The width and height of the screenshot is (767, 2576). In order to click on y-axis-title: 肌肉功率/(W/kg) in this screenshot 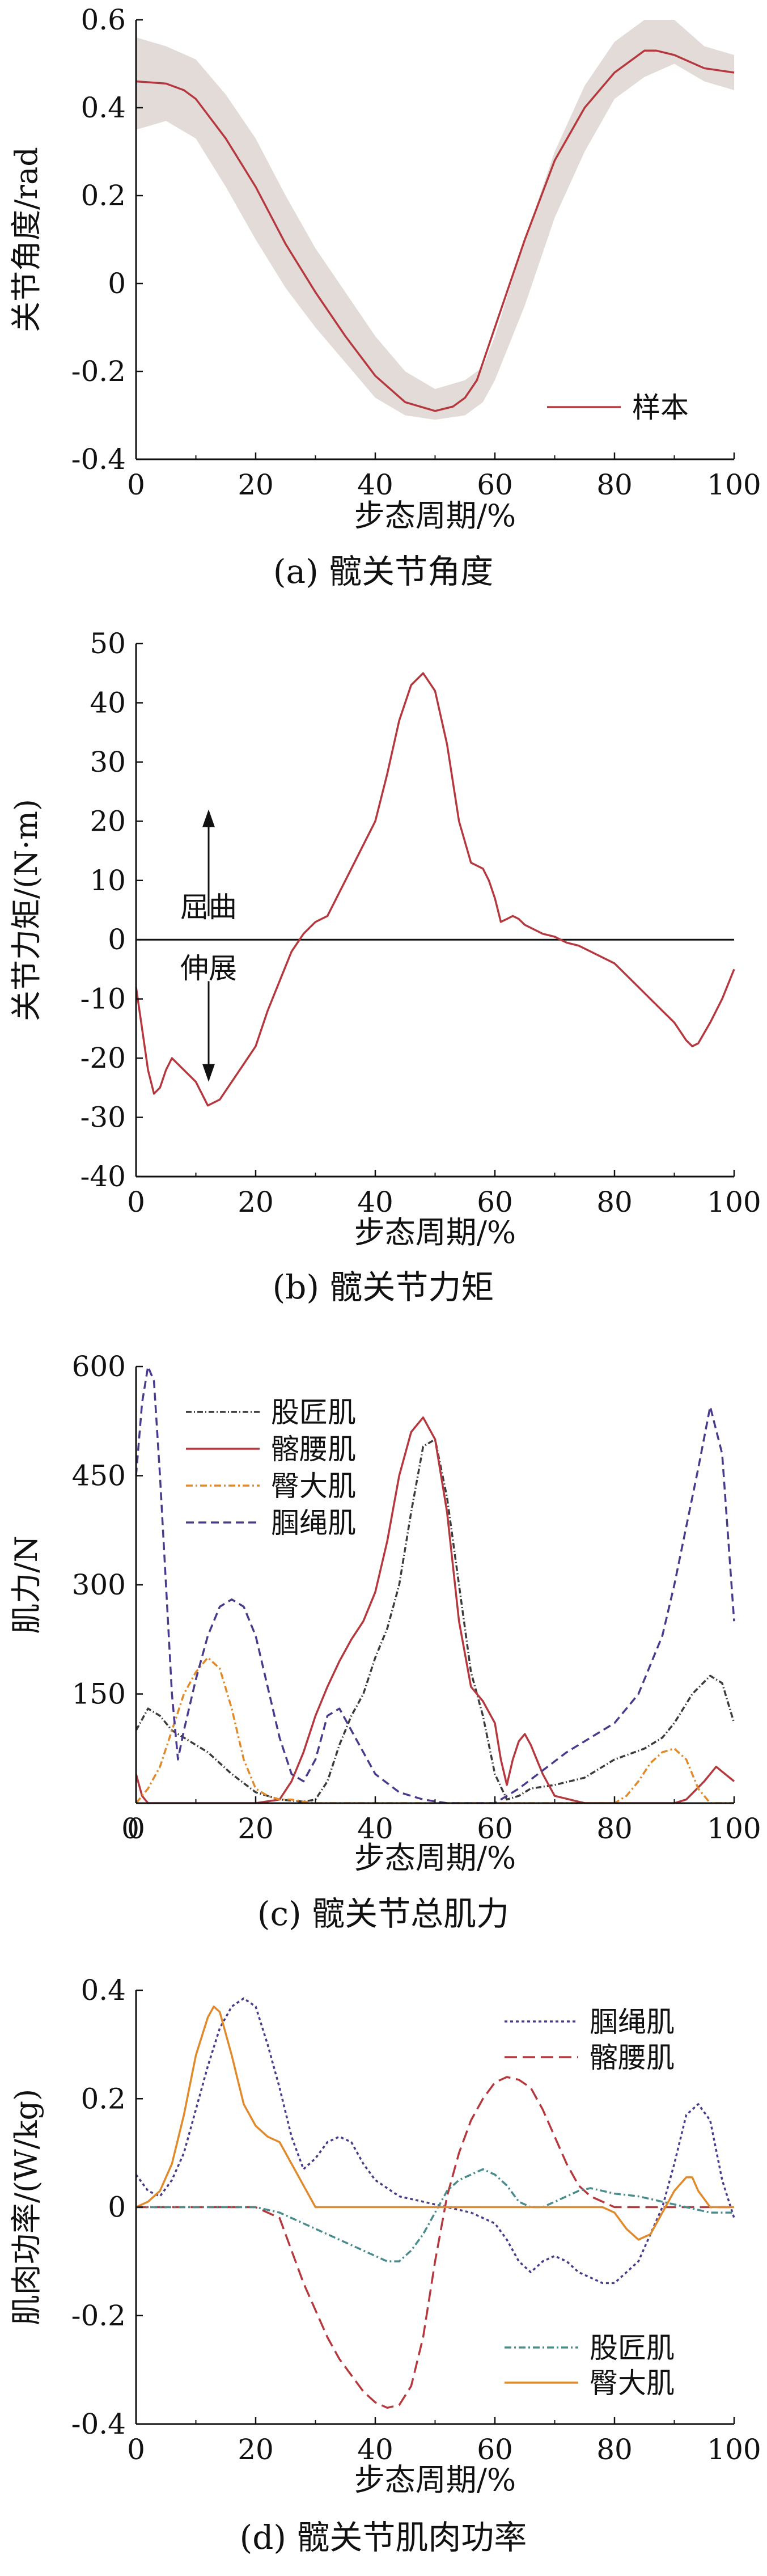, I will do `click(27, 2207)`.